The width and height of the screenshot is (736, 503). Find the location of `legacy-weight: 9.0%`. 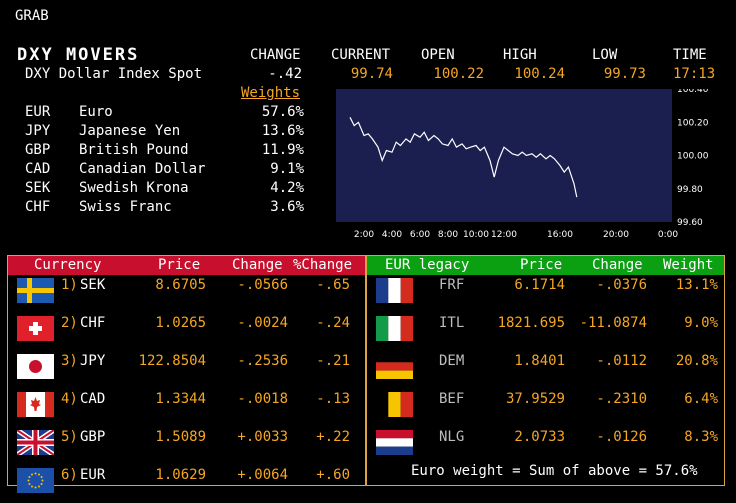

legacy-weight: 9.0% is located at coordinates (701, 323).